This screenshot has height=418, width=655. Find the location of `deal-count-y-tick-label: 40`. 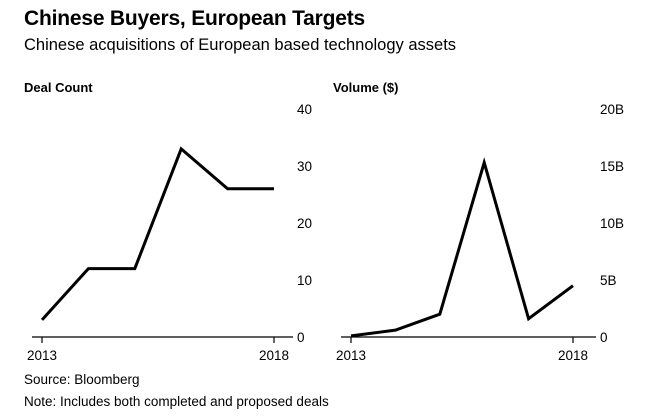

deal-count-y-tick-label: 40 is located at coordinates (304, 109).